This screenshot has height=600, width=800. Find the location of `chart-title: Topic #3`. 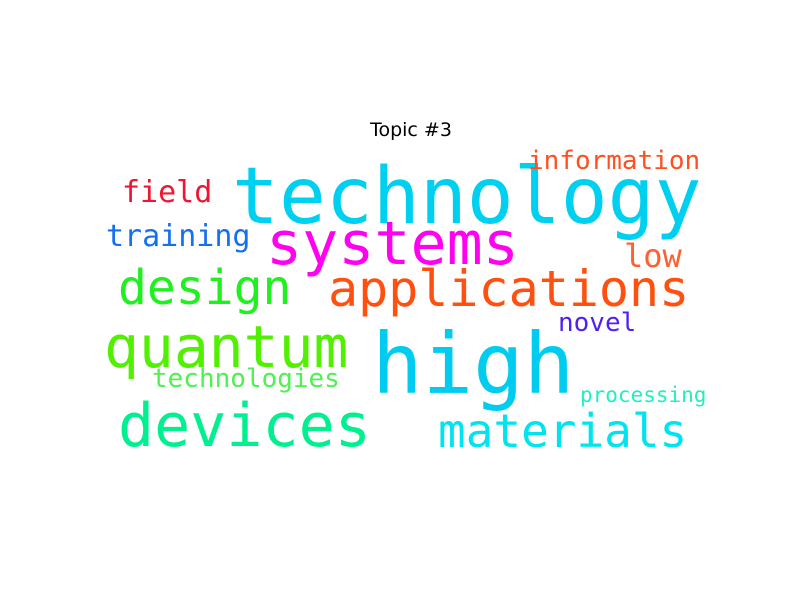

chart-title: Topic #3 is located at coordinates (411, 130).